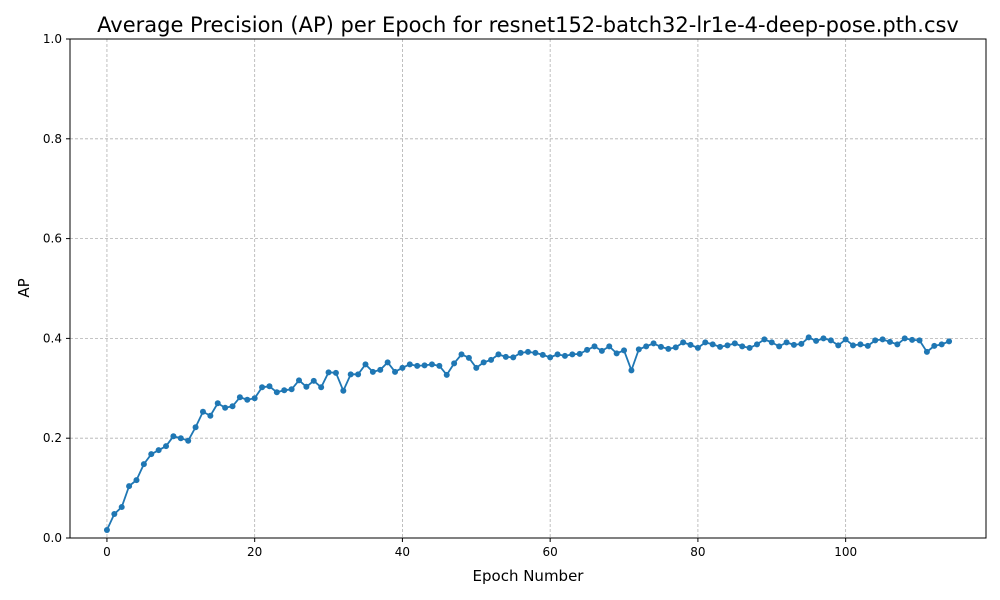 This screenshot has width=1000, height=600. Describe the element at coordinates (52, 139) in the screenshot. I see `y-tick-label: 0.8` at that location.